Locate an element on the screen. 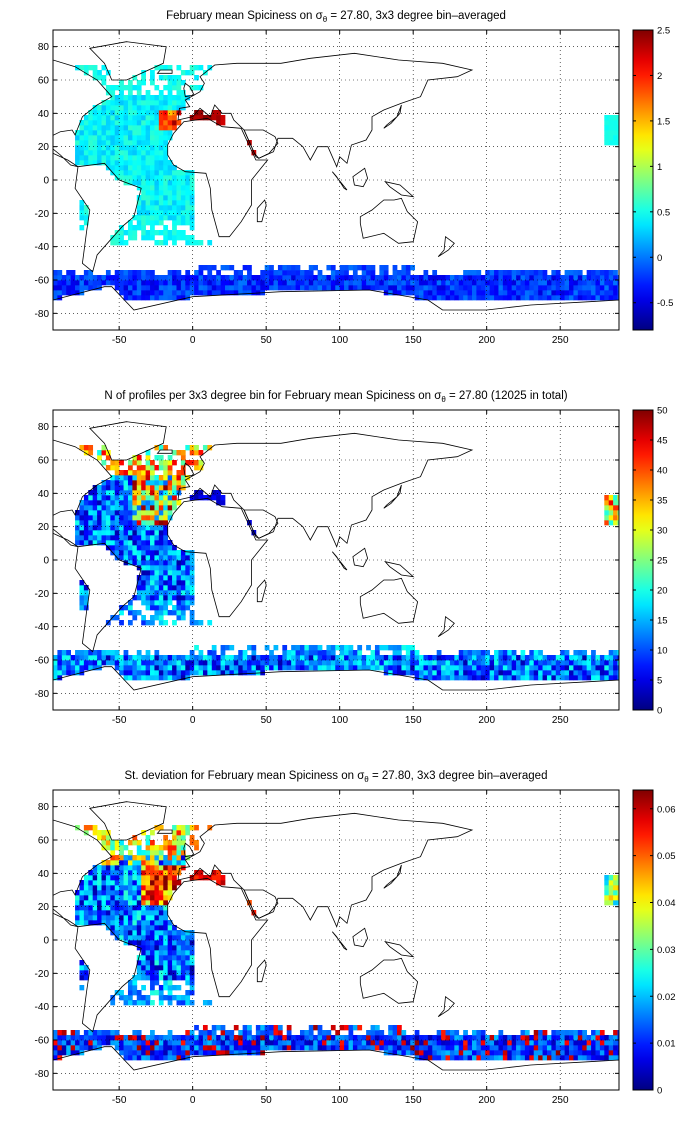 The height and width of the screenshot is (1140, 696). y-tick-label: 80 is located at coordinates (44, 47).